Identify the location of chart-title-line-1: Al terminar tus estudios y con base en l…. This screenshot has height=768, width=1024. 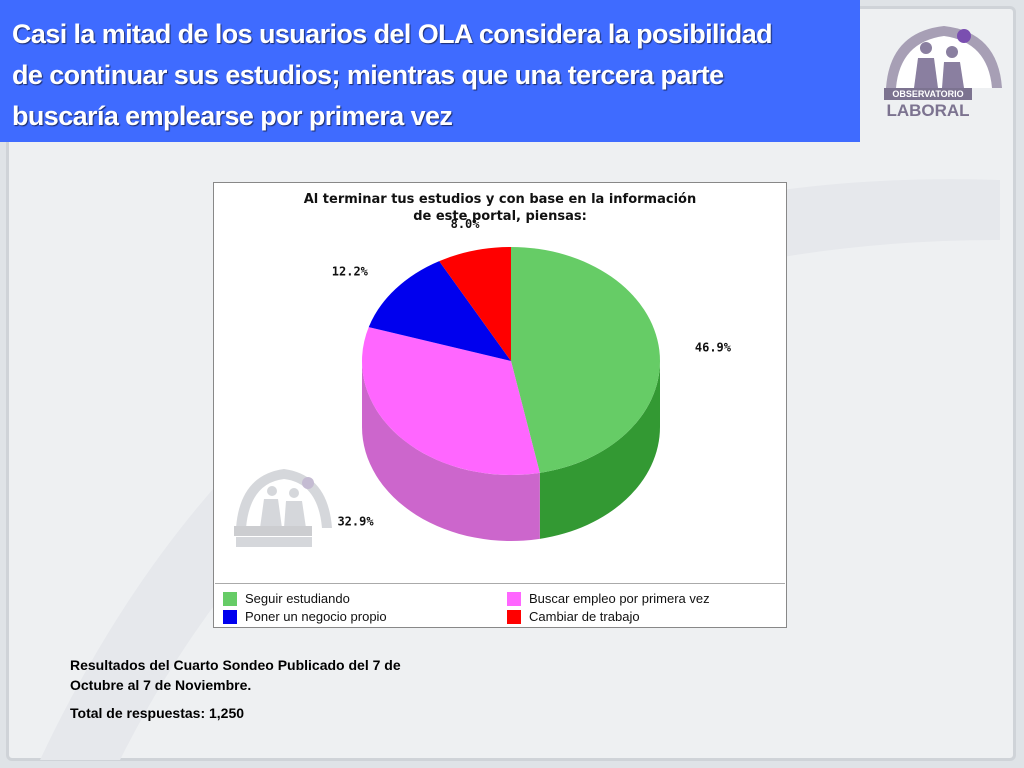
(500, 199).